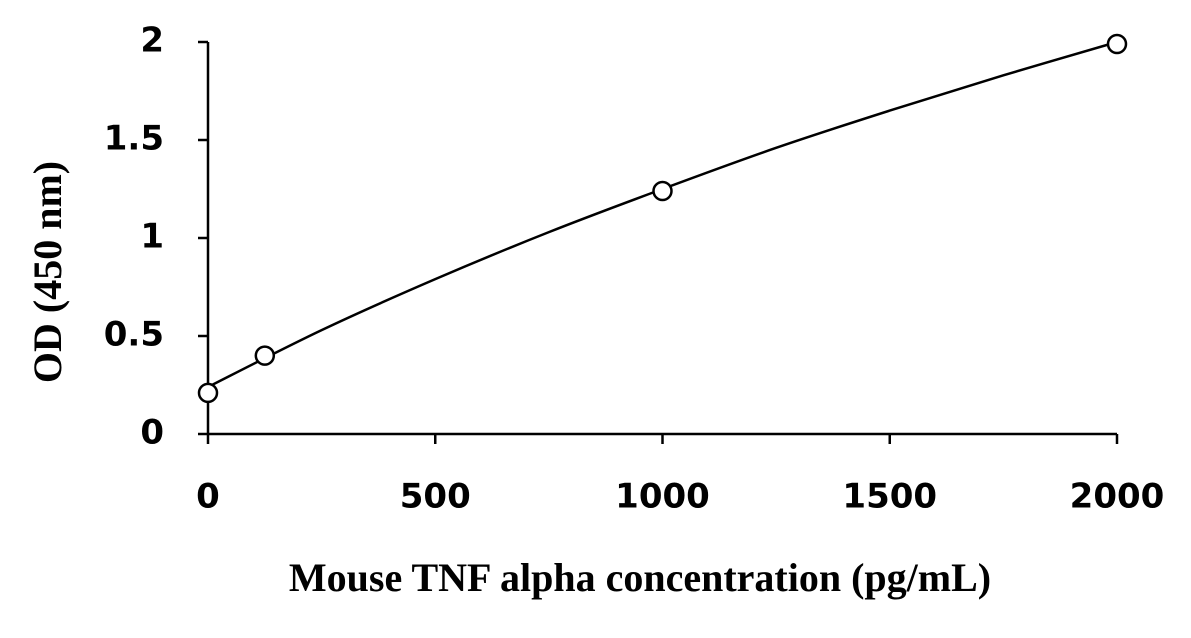  I want to click on y-tick-label: 1.5, so click(134, 139).